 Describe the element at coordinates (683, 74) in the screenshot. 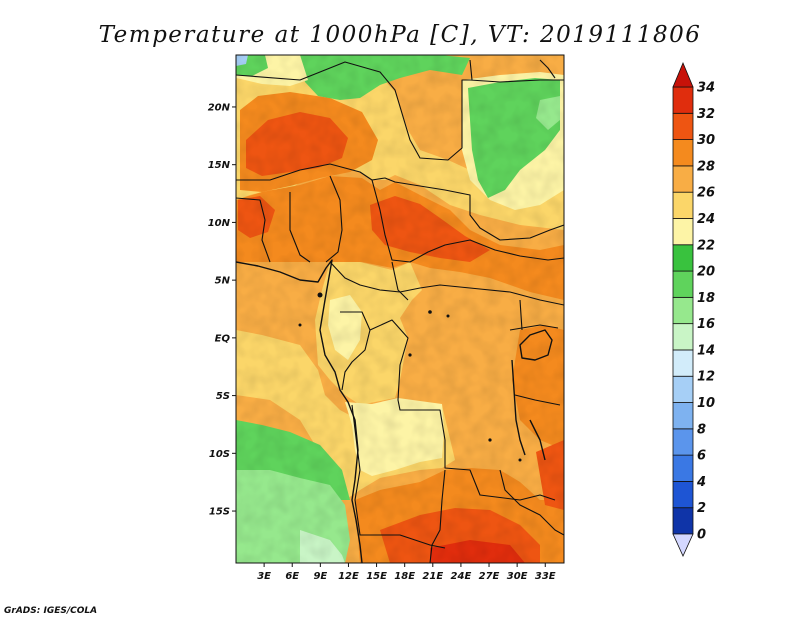

I see `colorbar-over-triangle` at that location.